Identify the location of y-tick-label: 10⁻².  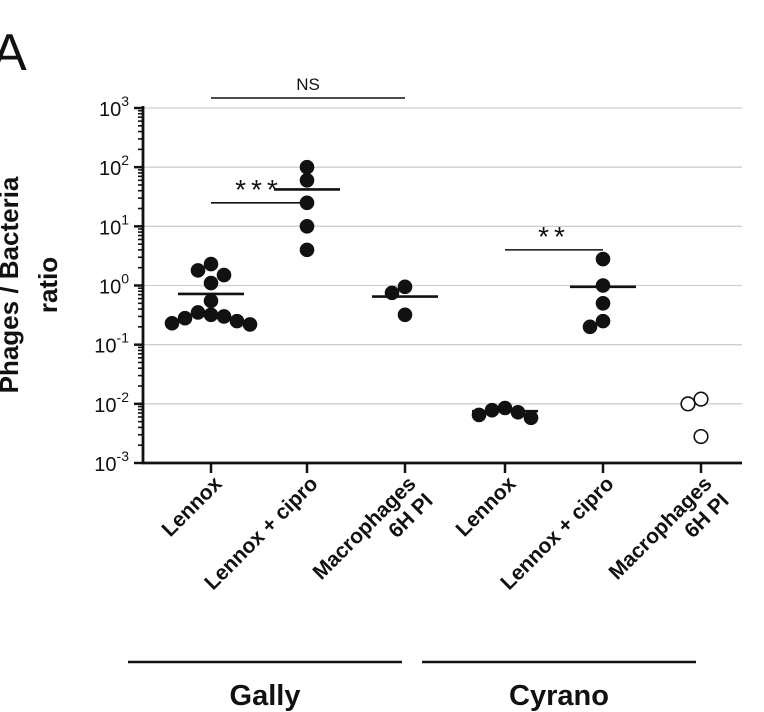
(111, 403).